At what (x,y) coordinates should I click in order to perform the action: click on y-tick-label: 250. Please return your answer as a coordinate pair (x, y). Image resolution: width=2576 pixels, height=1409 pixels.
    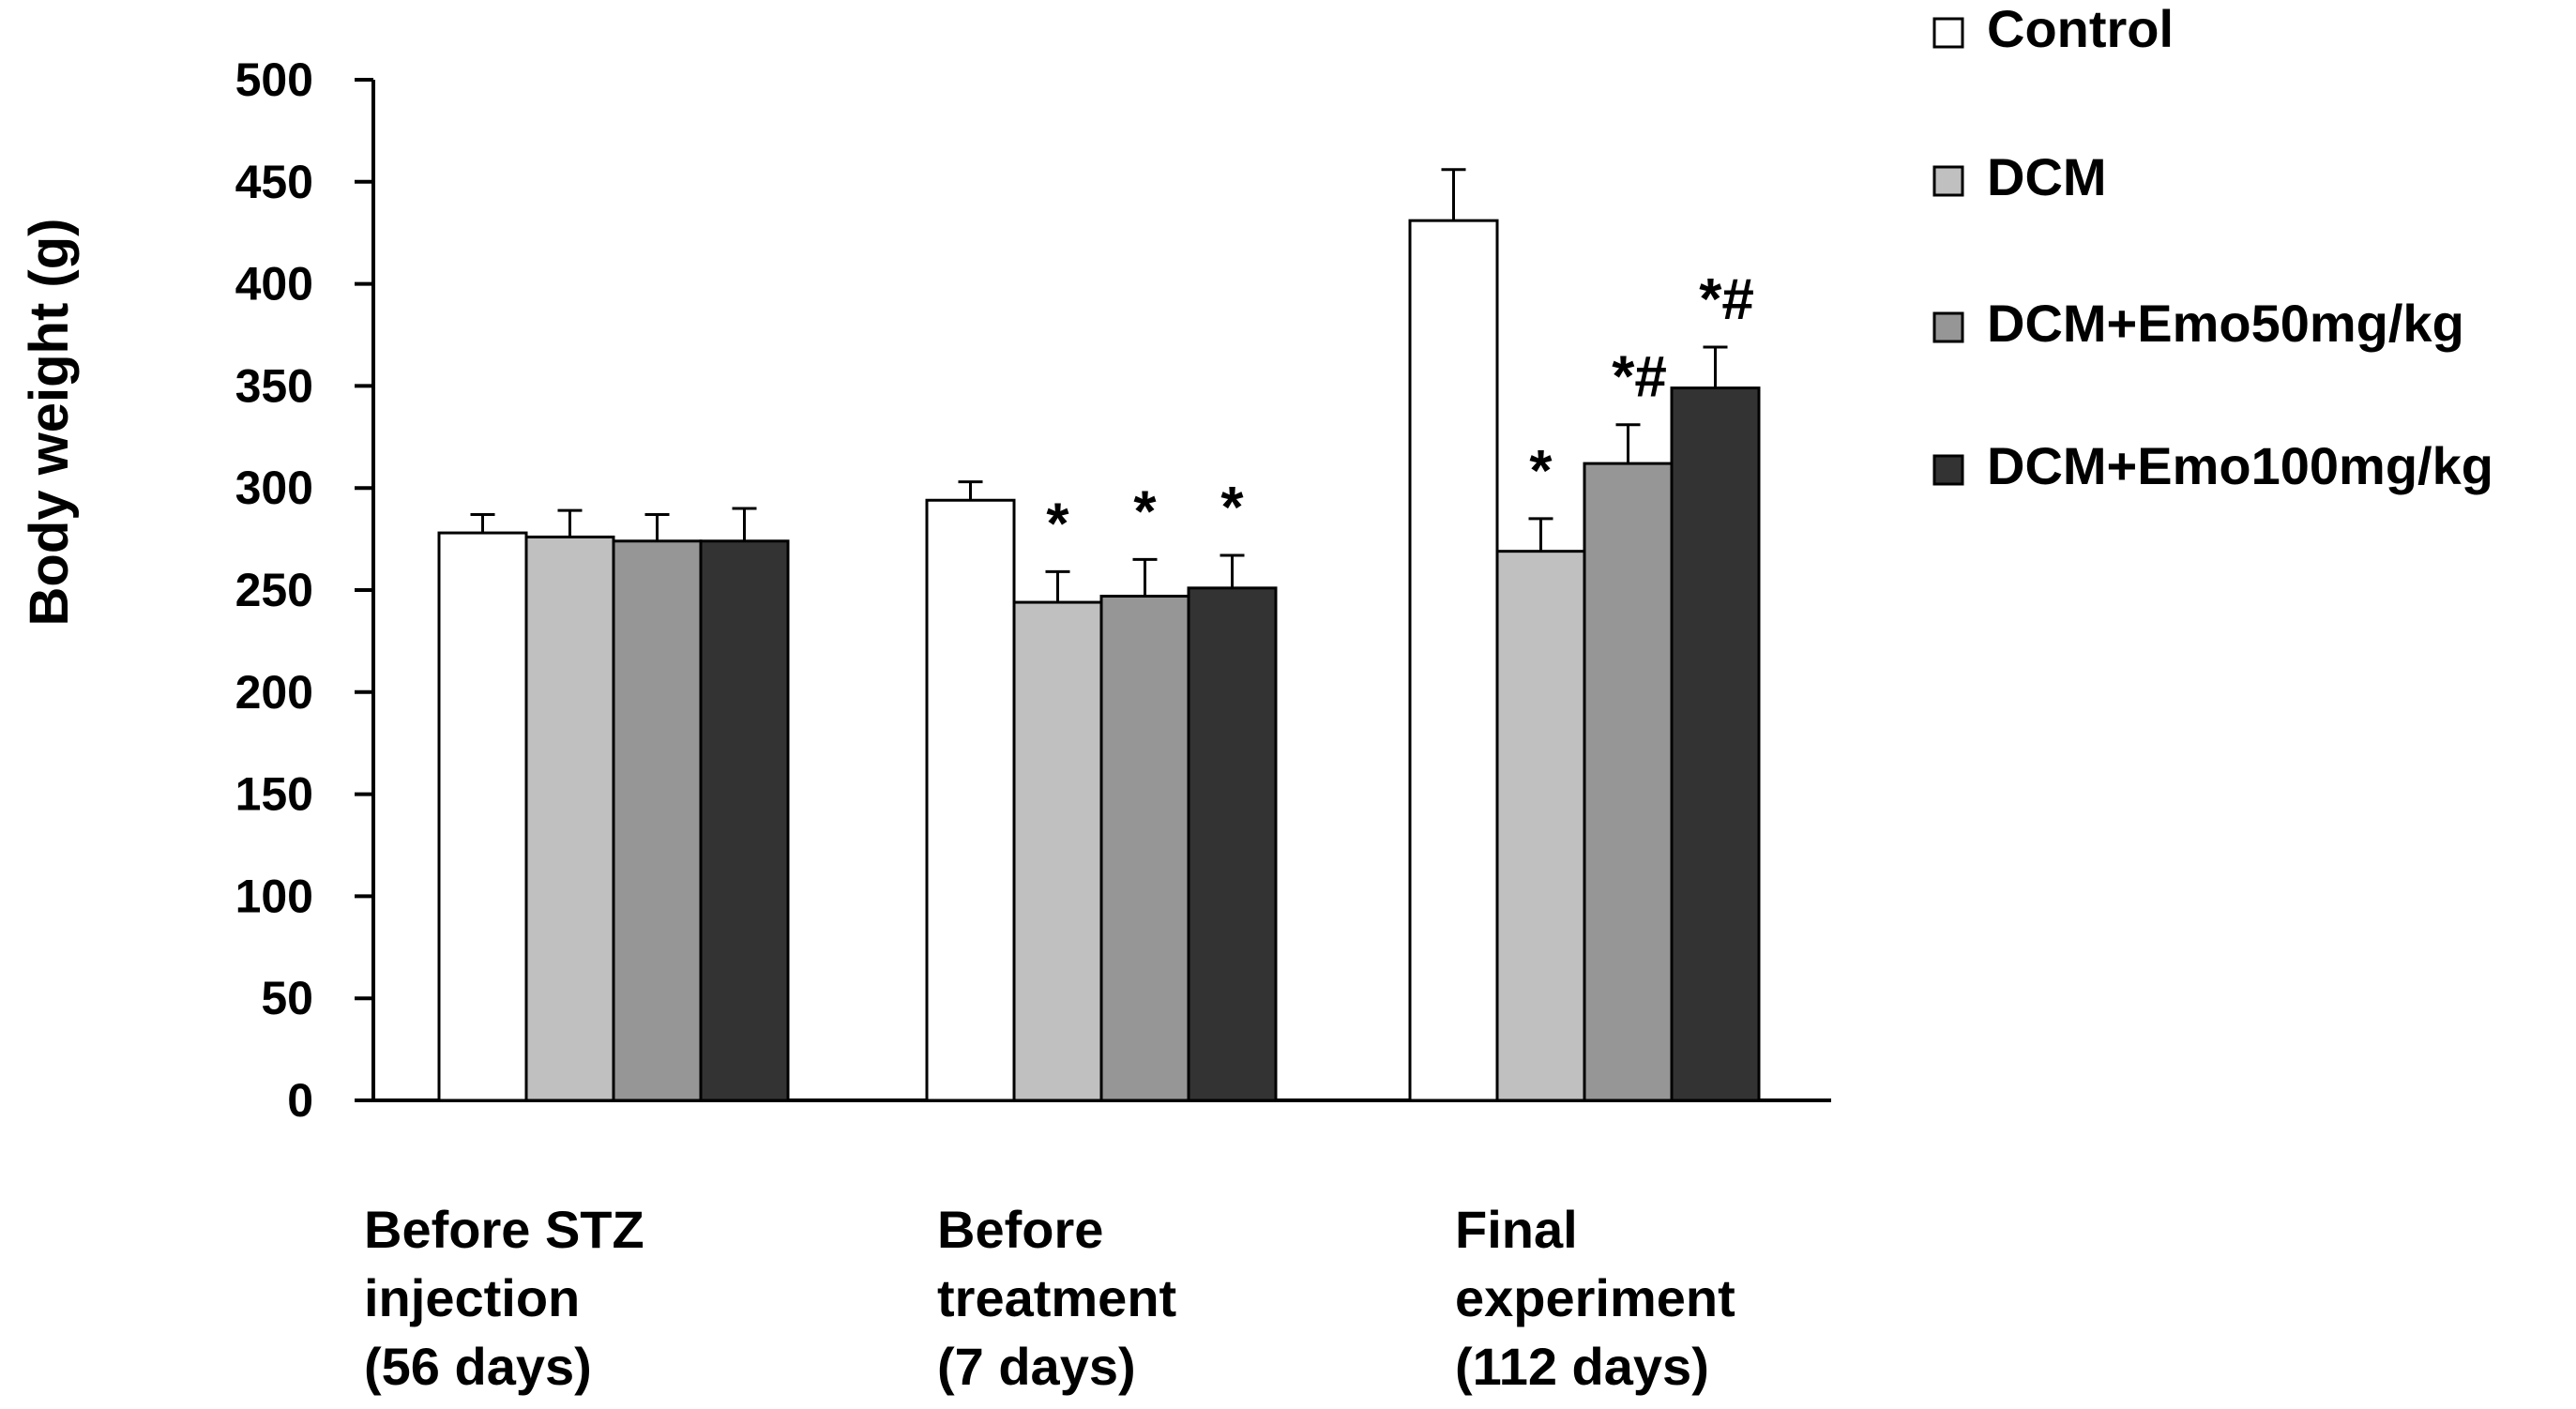
    Looking at the image, I should click on (274, 590).